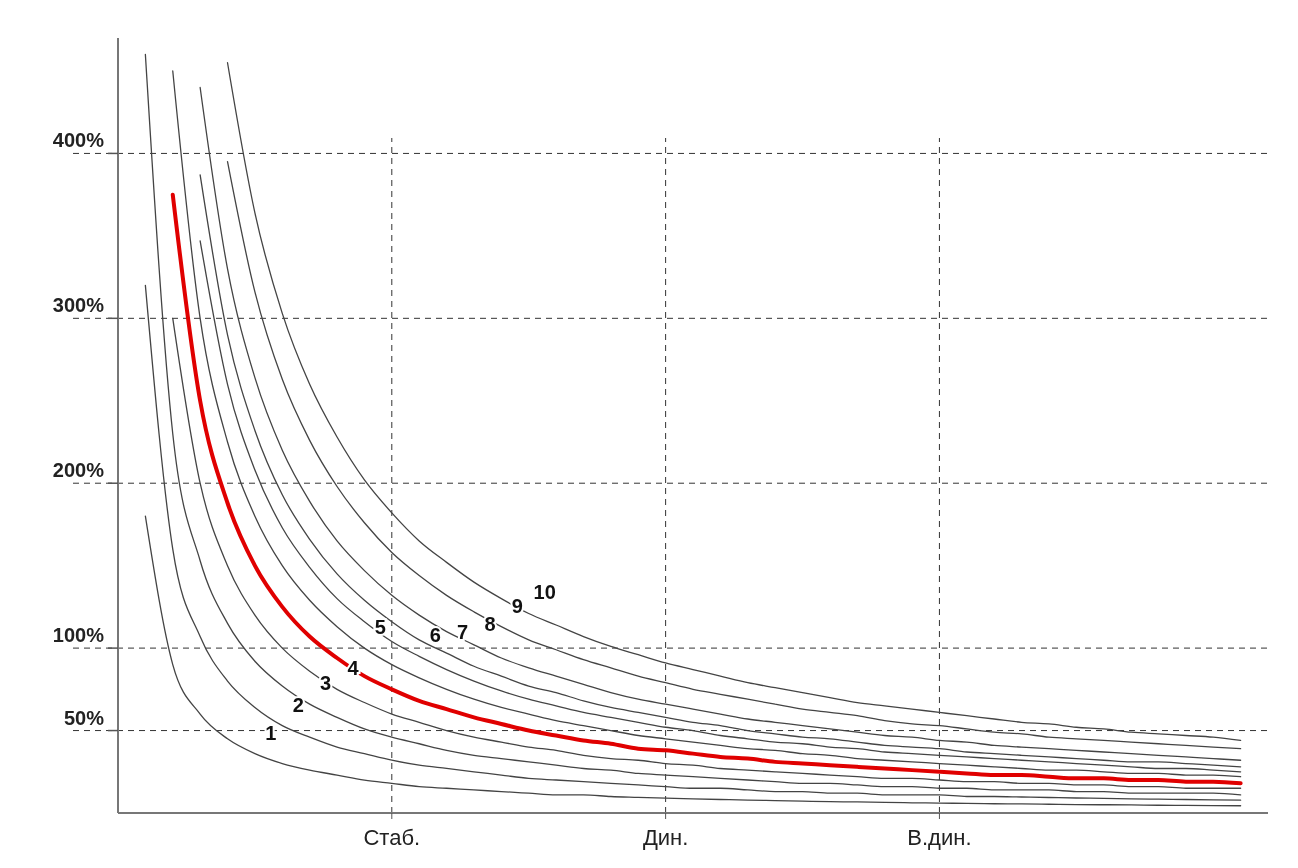  I want to click on x-tick-label: В.дин., so click(939, 837).